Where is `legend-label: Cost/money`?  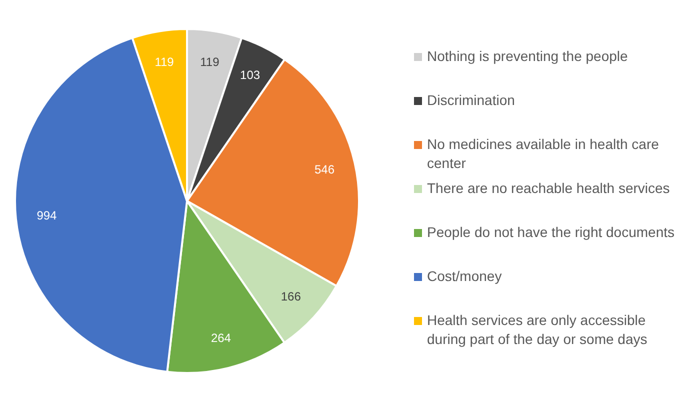
legend-label: Cost/money is located at coordinates (464, 276).